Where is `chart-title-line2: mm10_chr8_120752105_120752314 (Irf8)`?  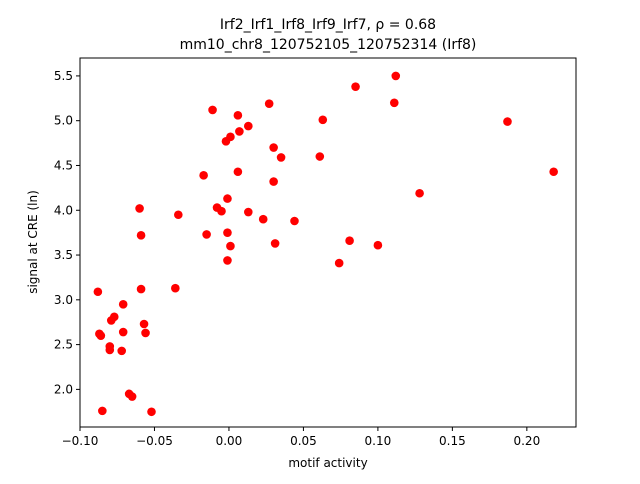
chart-title-line2: mm10_chr8_120752105_120752314 (Irf8) is located at coordinates (328, 45).